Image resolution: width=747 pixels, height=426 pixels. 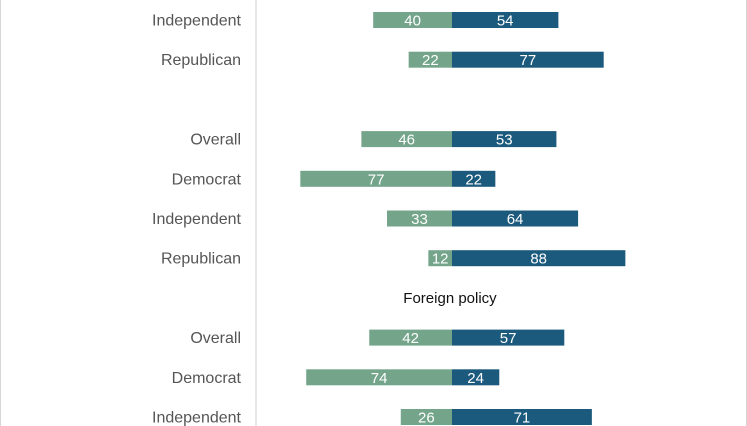 I want to click on value-label-right: 71, so click(x=522, y=418).